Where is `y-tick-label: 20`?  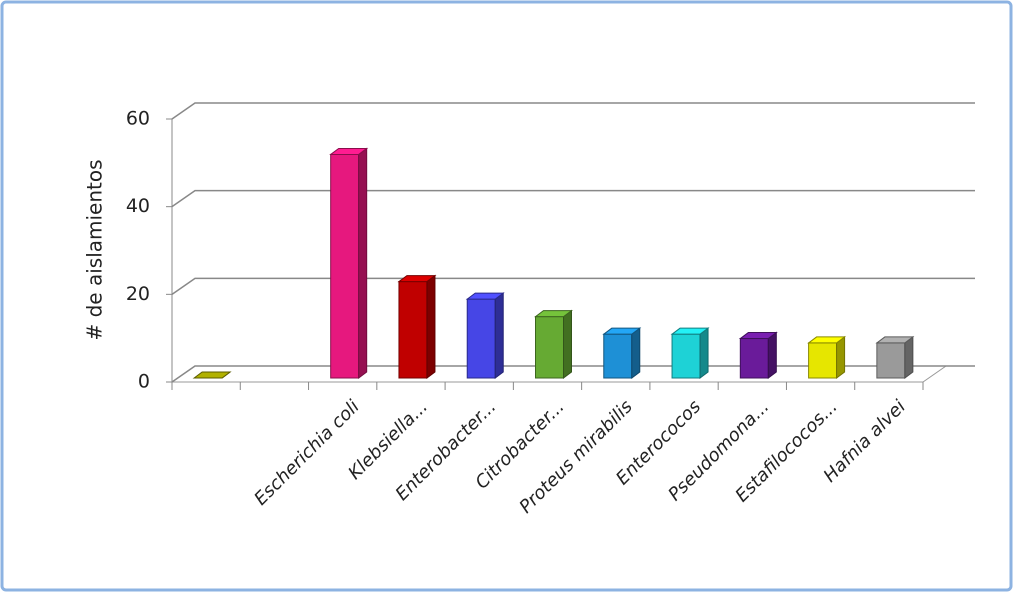
y-tick-label: 20 is located at coordinates (138, 294).